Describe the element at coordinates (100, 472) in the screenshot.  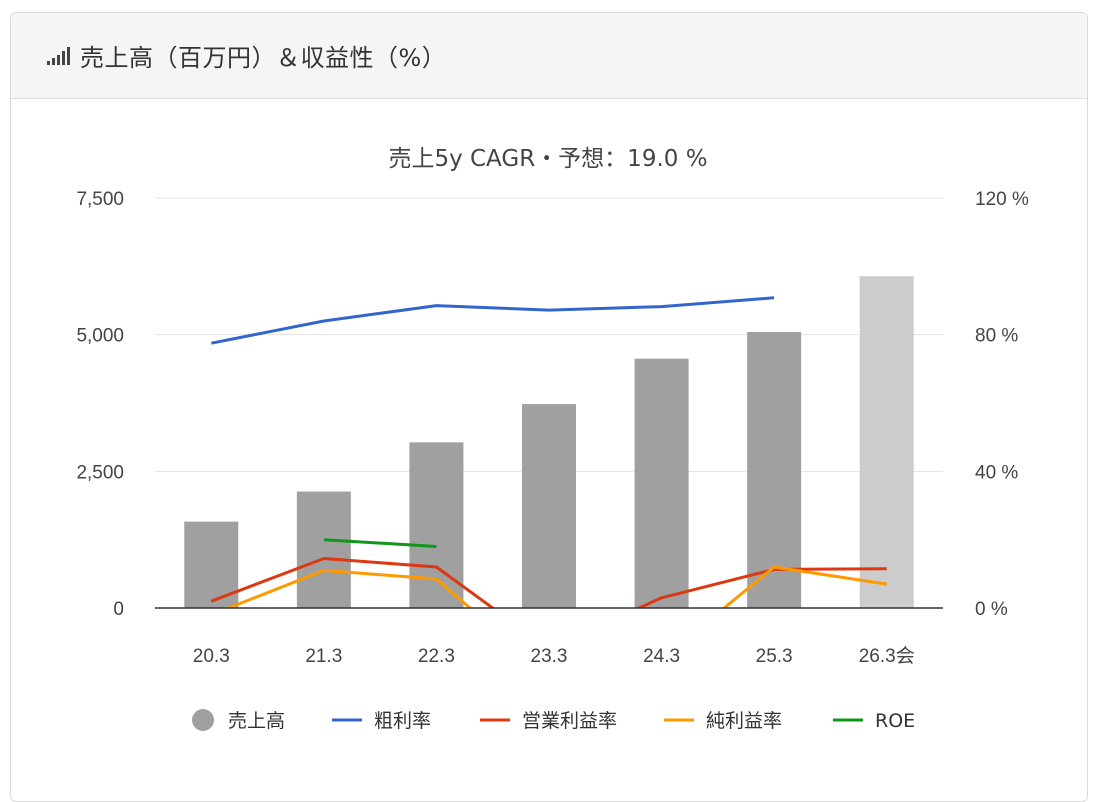
I see `y-left-tick-label: 2,500` at that location.